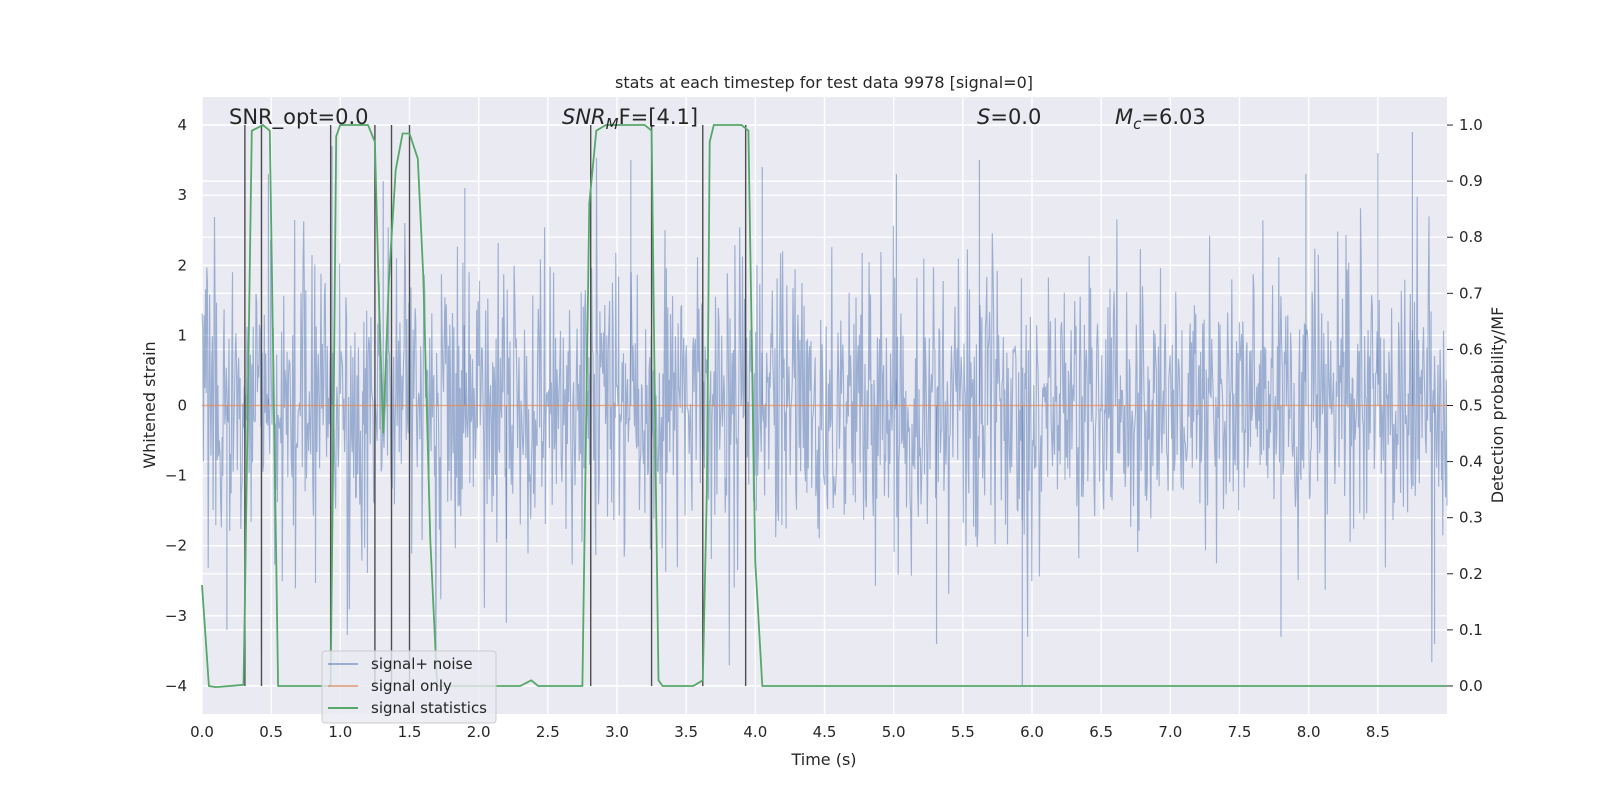 Image resolution: width=1600 pixels, height=800 pixels. What do you see at coordinates (429, 708) in the screenshot?
I see `legend-label-signal-statistics: signal statistics` at bounding box center [429, 708].